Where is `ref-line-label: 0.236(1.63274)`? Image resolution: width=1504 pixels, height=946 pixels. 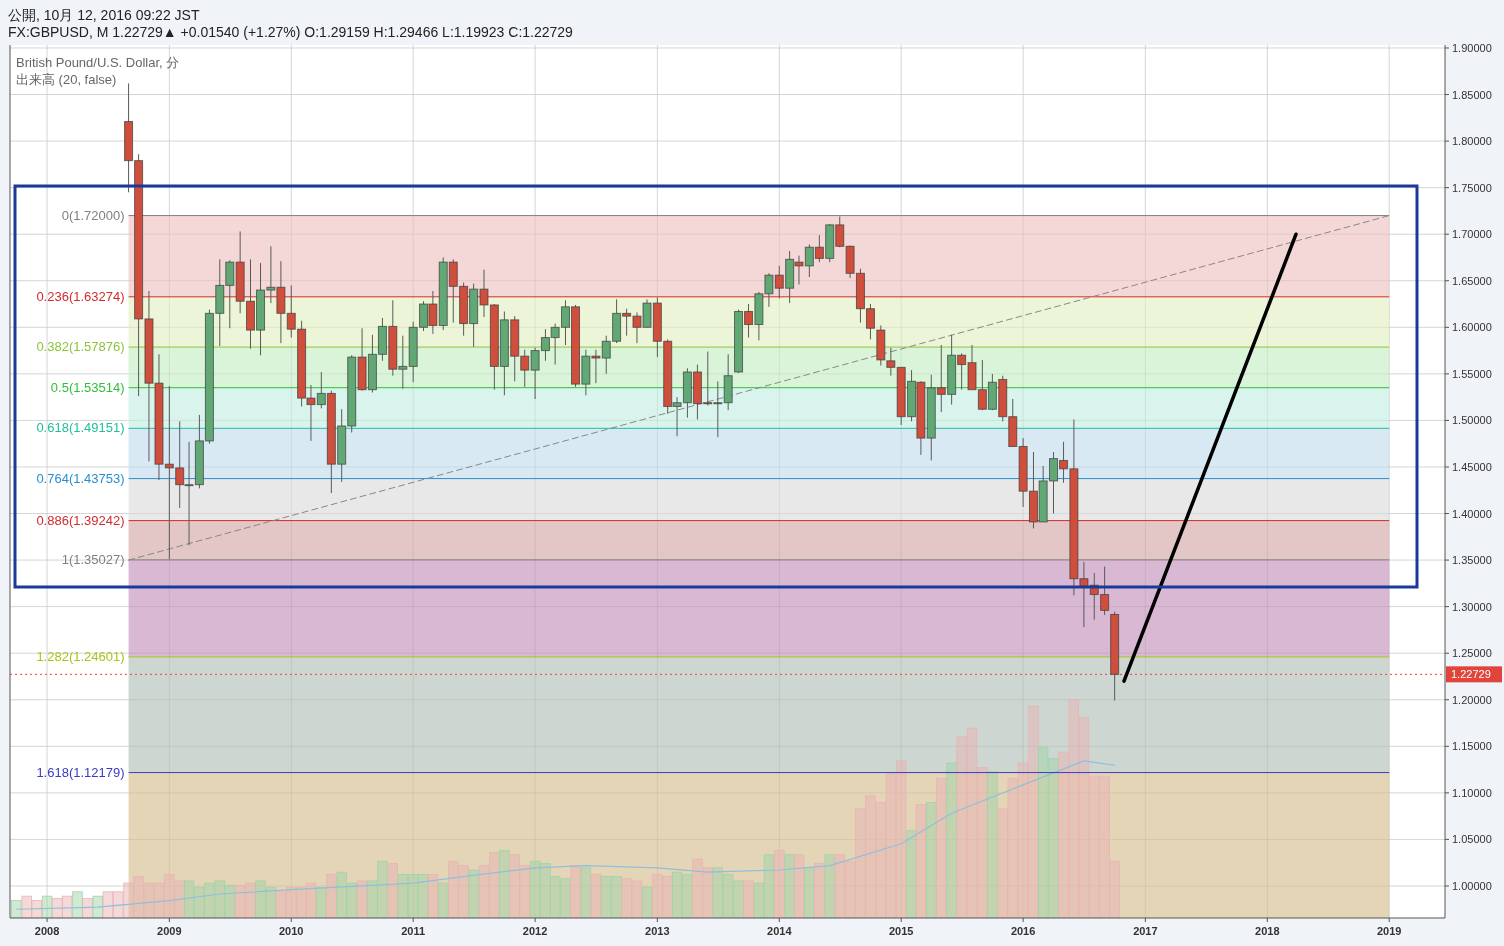
ref-line-label: 0.236(1.63274) is located at coordinates (80, 296).